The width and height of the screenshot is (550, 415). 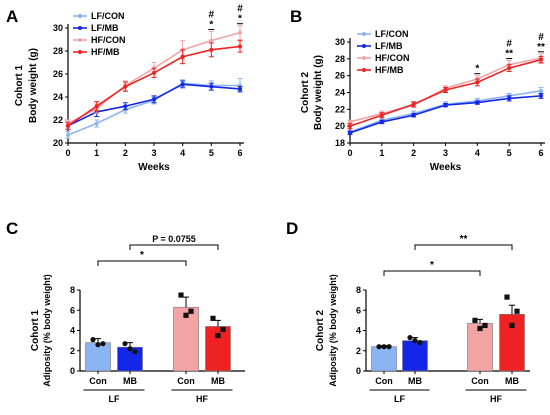 What do you see at coordinates (340, 126) in the screenshot?
I see `y-tick-label: 20` at bounding box center [340, 126].